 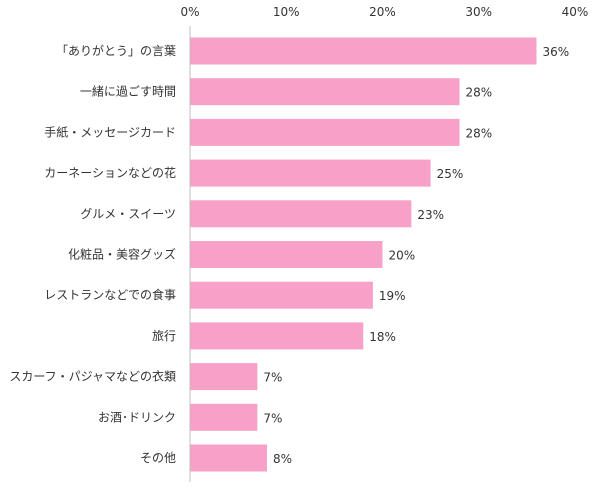 I want to click on category-label: 旅行, so click(x=164, y=336).